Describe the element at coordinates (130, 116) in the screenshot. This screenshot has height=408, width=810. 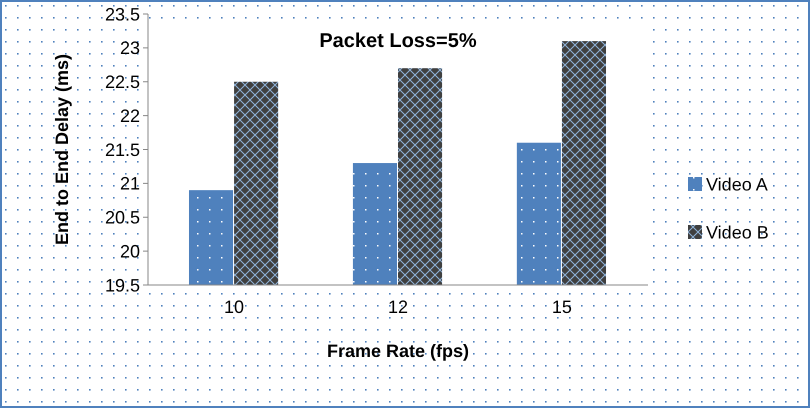
I see `y-tick-label: 22` at that location.